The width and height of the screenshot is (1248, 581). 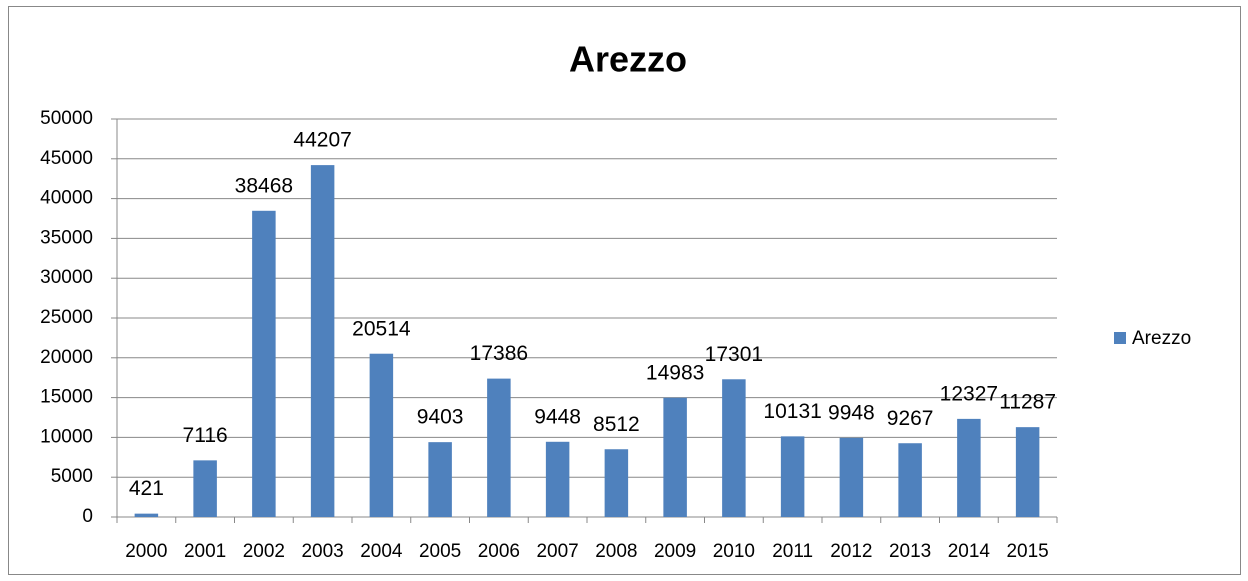 What do you see at coordinates (851, 551) in the screenshot?
I see `x-tick-label: 2012` at bounding box center [851, 551].